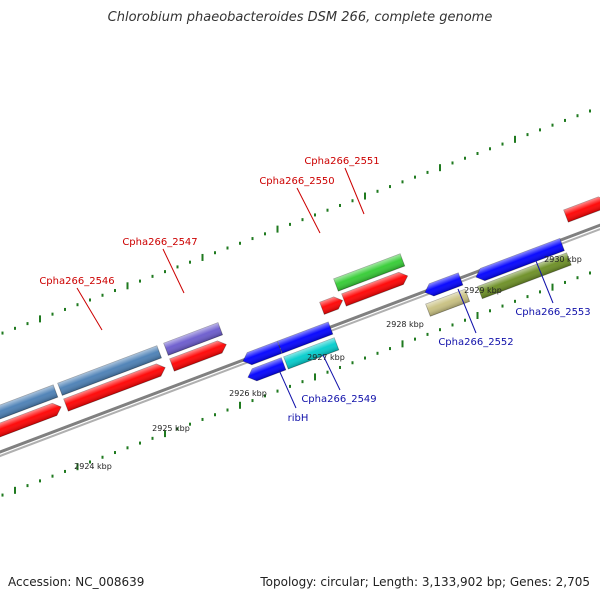 The height and width of the screenshot is (600, 600). I want to click on gene-cpha266-2546-label: Cpha266_2546, so click(76, 281).